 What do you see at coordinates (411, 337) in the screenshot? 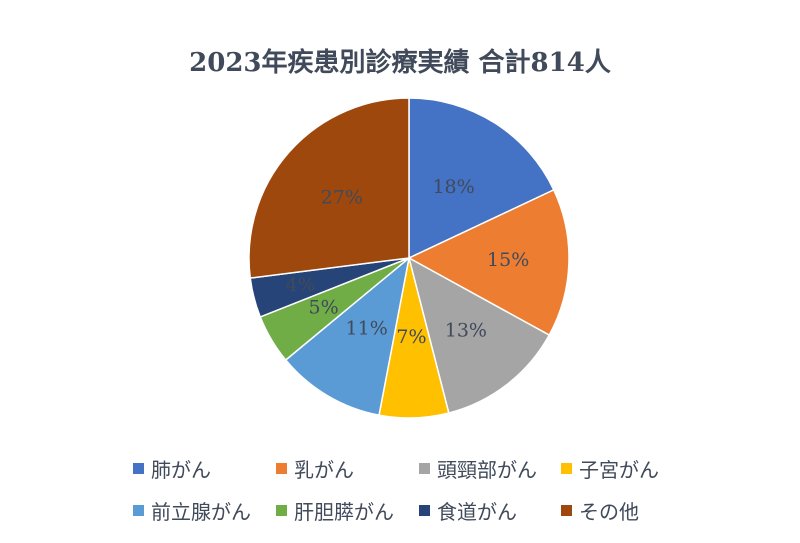
I see `data-label: 7%` at bounding box center [411, 337].